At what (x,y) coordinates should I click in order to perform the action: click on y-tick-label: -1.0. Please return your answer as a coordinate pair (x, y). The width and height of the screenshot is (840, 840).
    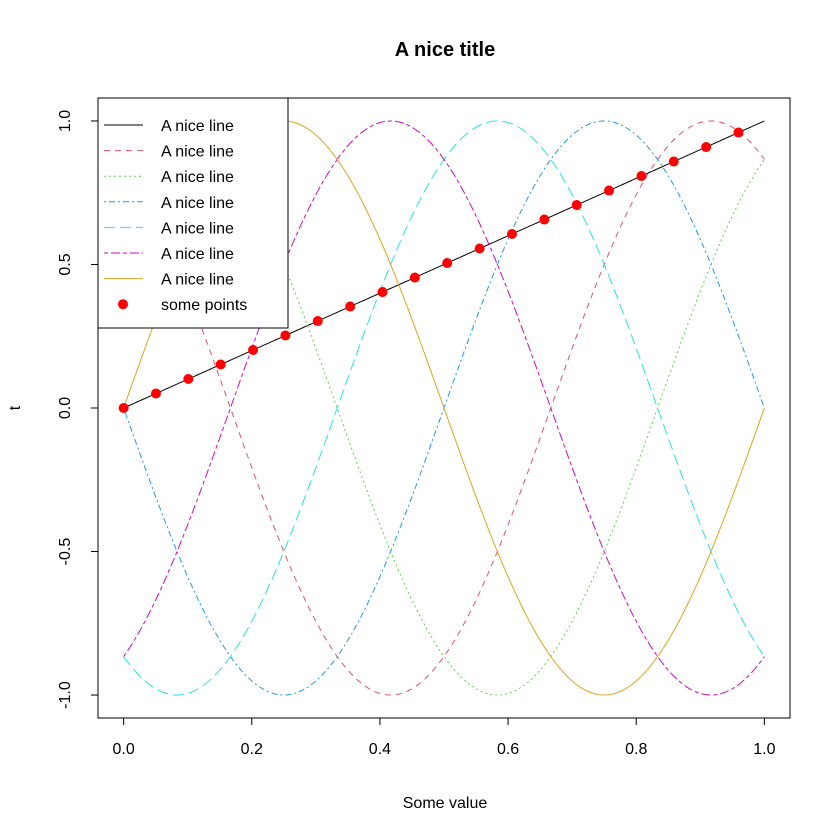
    Looking at the image, I should click on (65, 695).